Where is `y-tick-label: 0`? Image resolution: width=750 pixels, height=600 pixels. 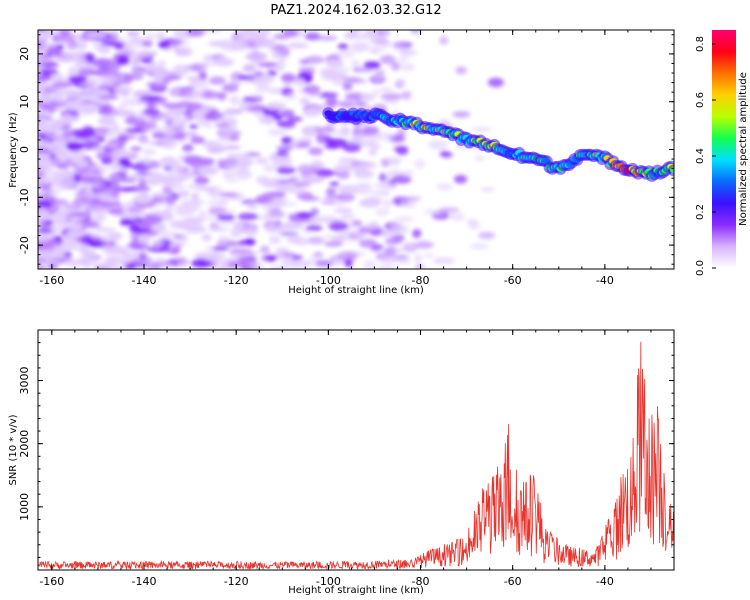
y-tick-label: 0 is located at coordinates (24, 149).